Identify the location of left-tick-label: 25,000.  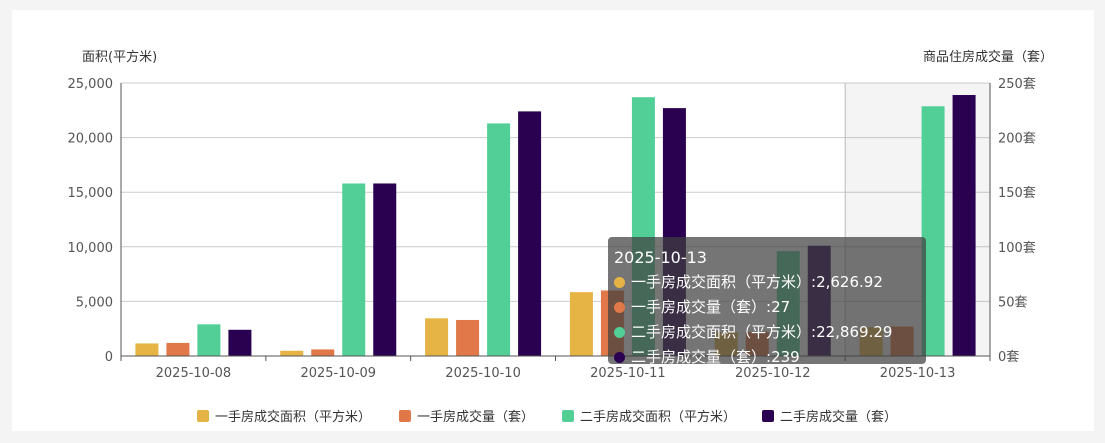
(91, 84).